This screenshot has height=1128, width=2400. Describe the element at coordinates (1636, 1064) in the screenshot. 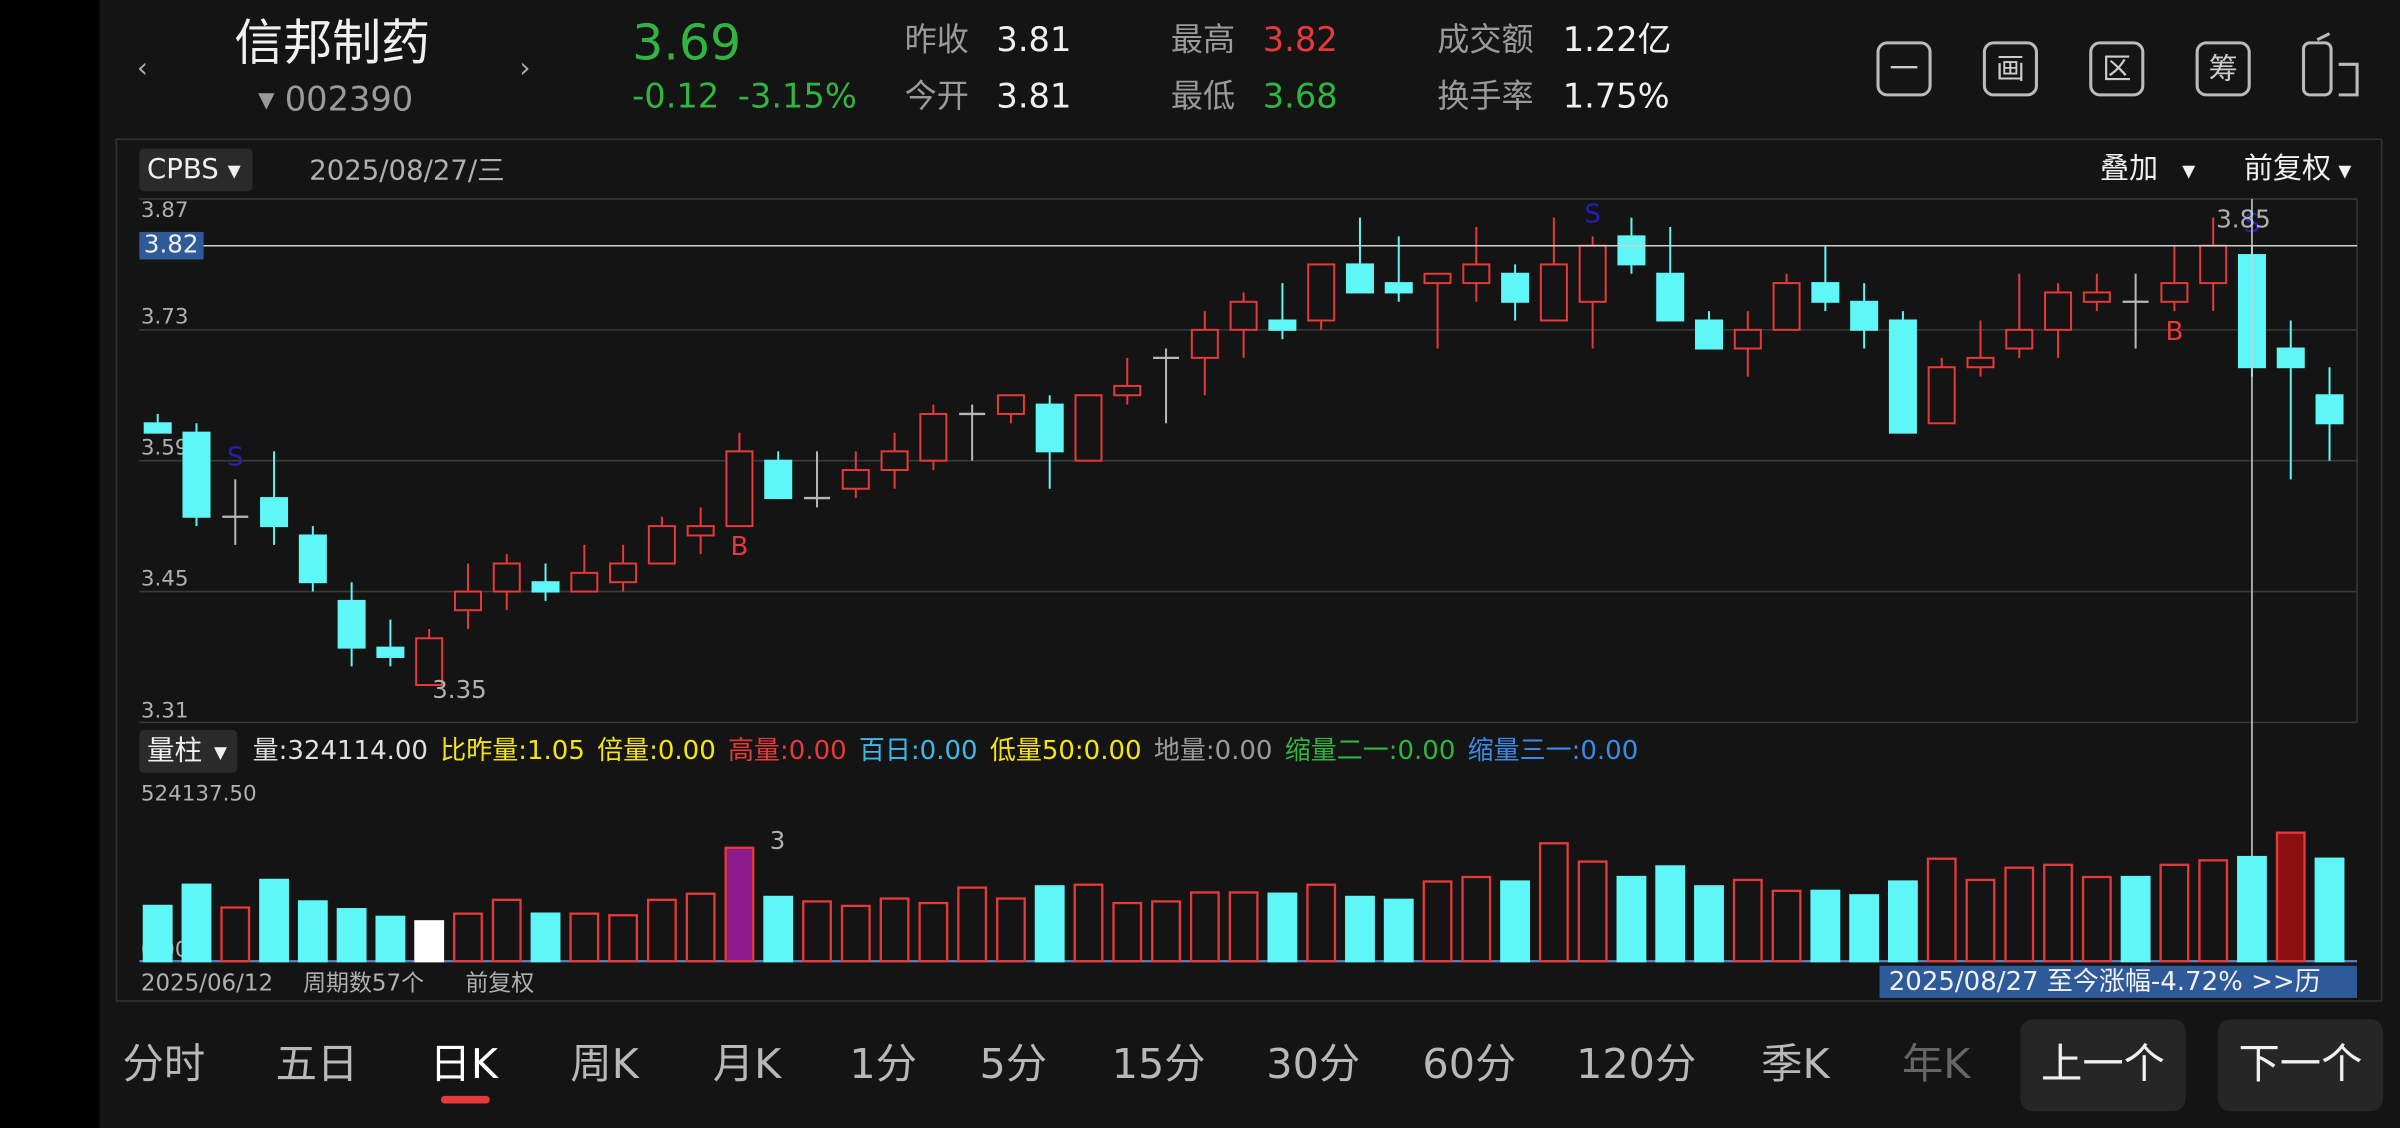

I see `tab: 120分` at that location.